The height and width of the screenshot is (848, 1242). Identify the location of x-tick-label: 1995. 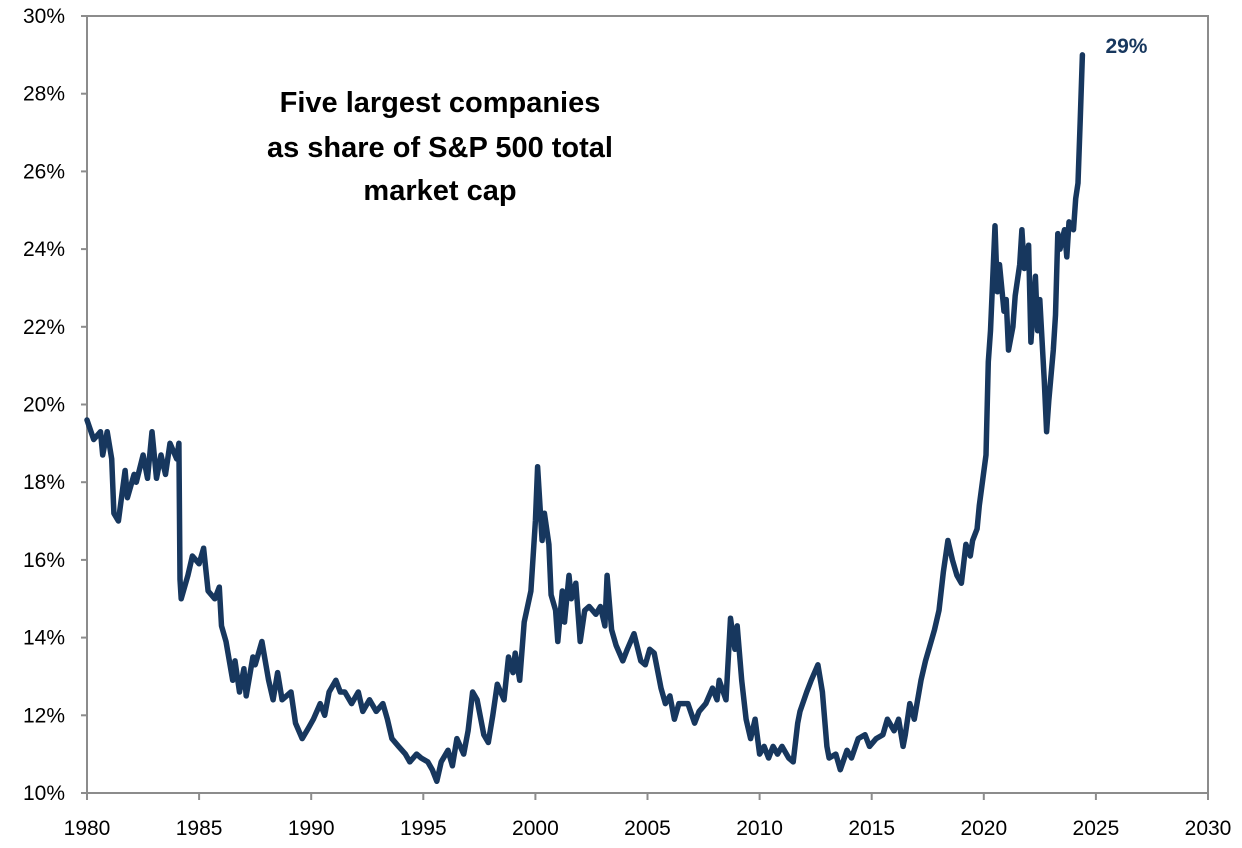
(423, 828).